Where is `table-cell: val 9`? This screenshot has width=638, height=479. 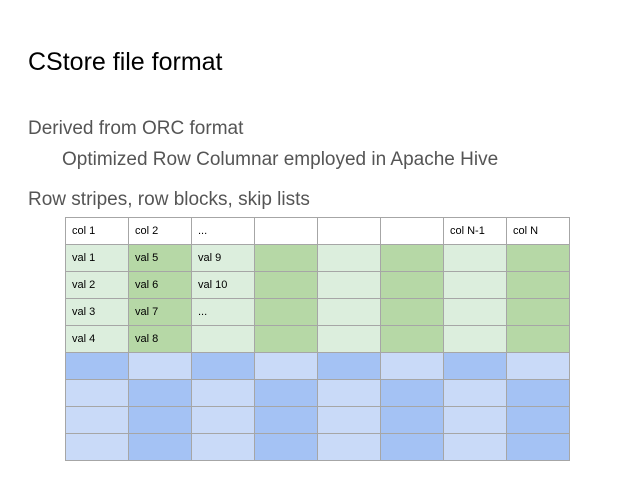 table-cell: val 9 is located at coordinates (223, 258).